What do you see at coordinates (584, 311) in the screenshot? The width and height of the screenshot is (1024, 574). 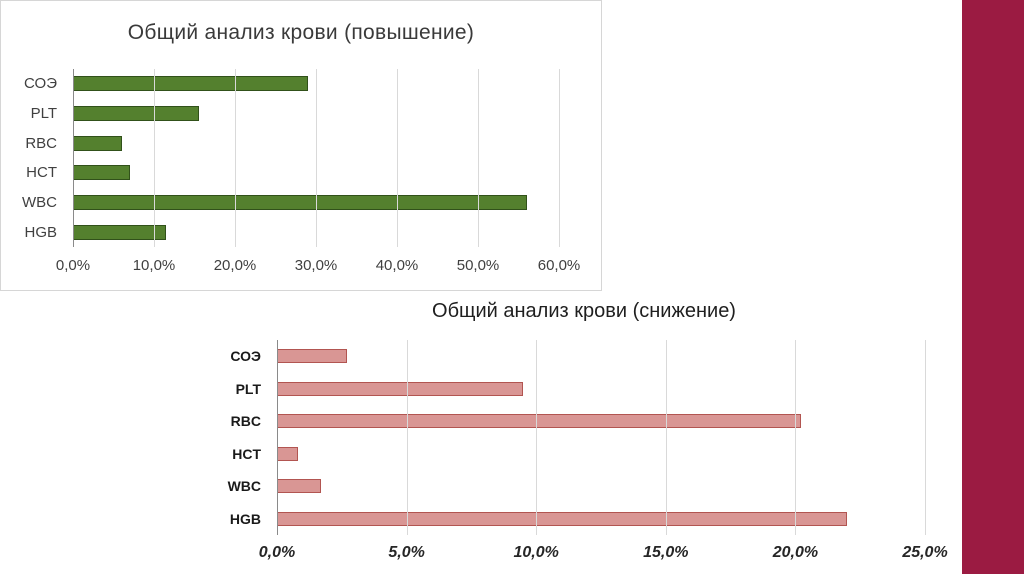 I see `chart-title: Общий анализ крови (снижение)` at bounding box center [584, 311].